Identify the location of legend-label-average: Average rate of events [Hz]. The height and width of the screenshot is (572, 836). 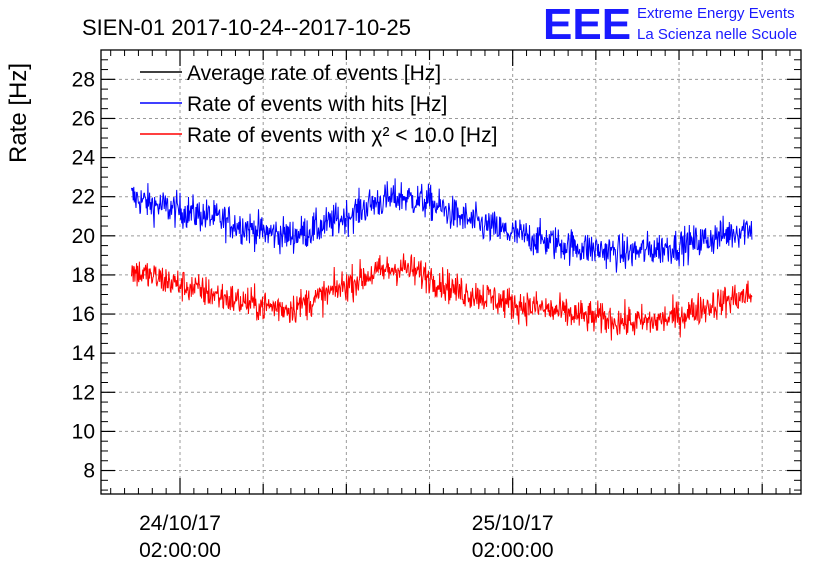
(314, 73).